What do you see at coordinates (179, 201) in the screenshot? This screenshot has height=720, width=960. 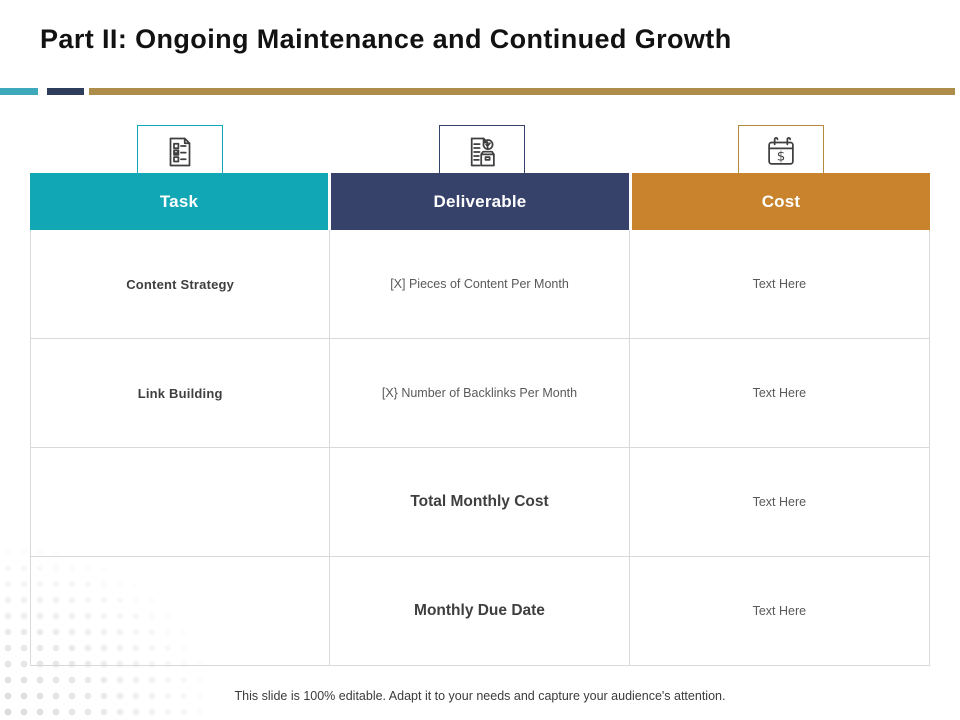 I see `table-header-cell: Task` at bounding box center [179, 201].